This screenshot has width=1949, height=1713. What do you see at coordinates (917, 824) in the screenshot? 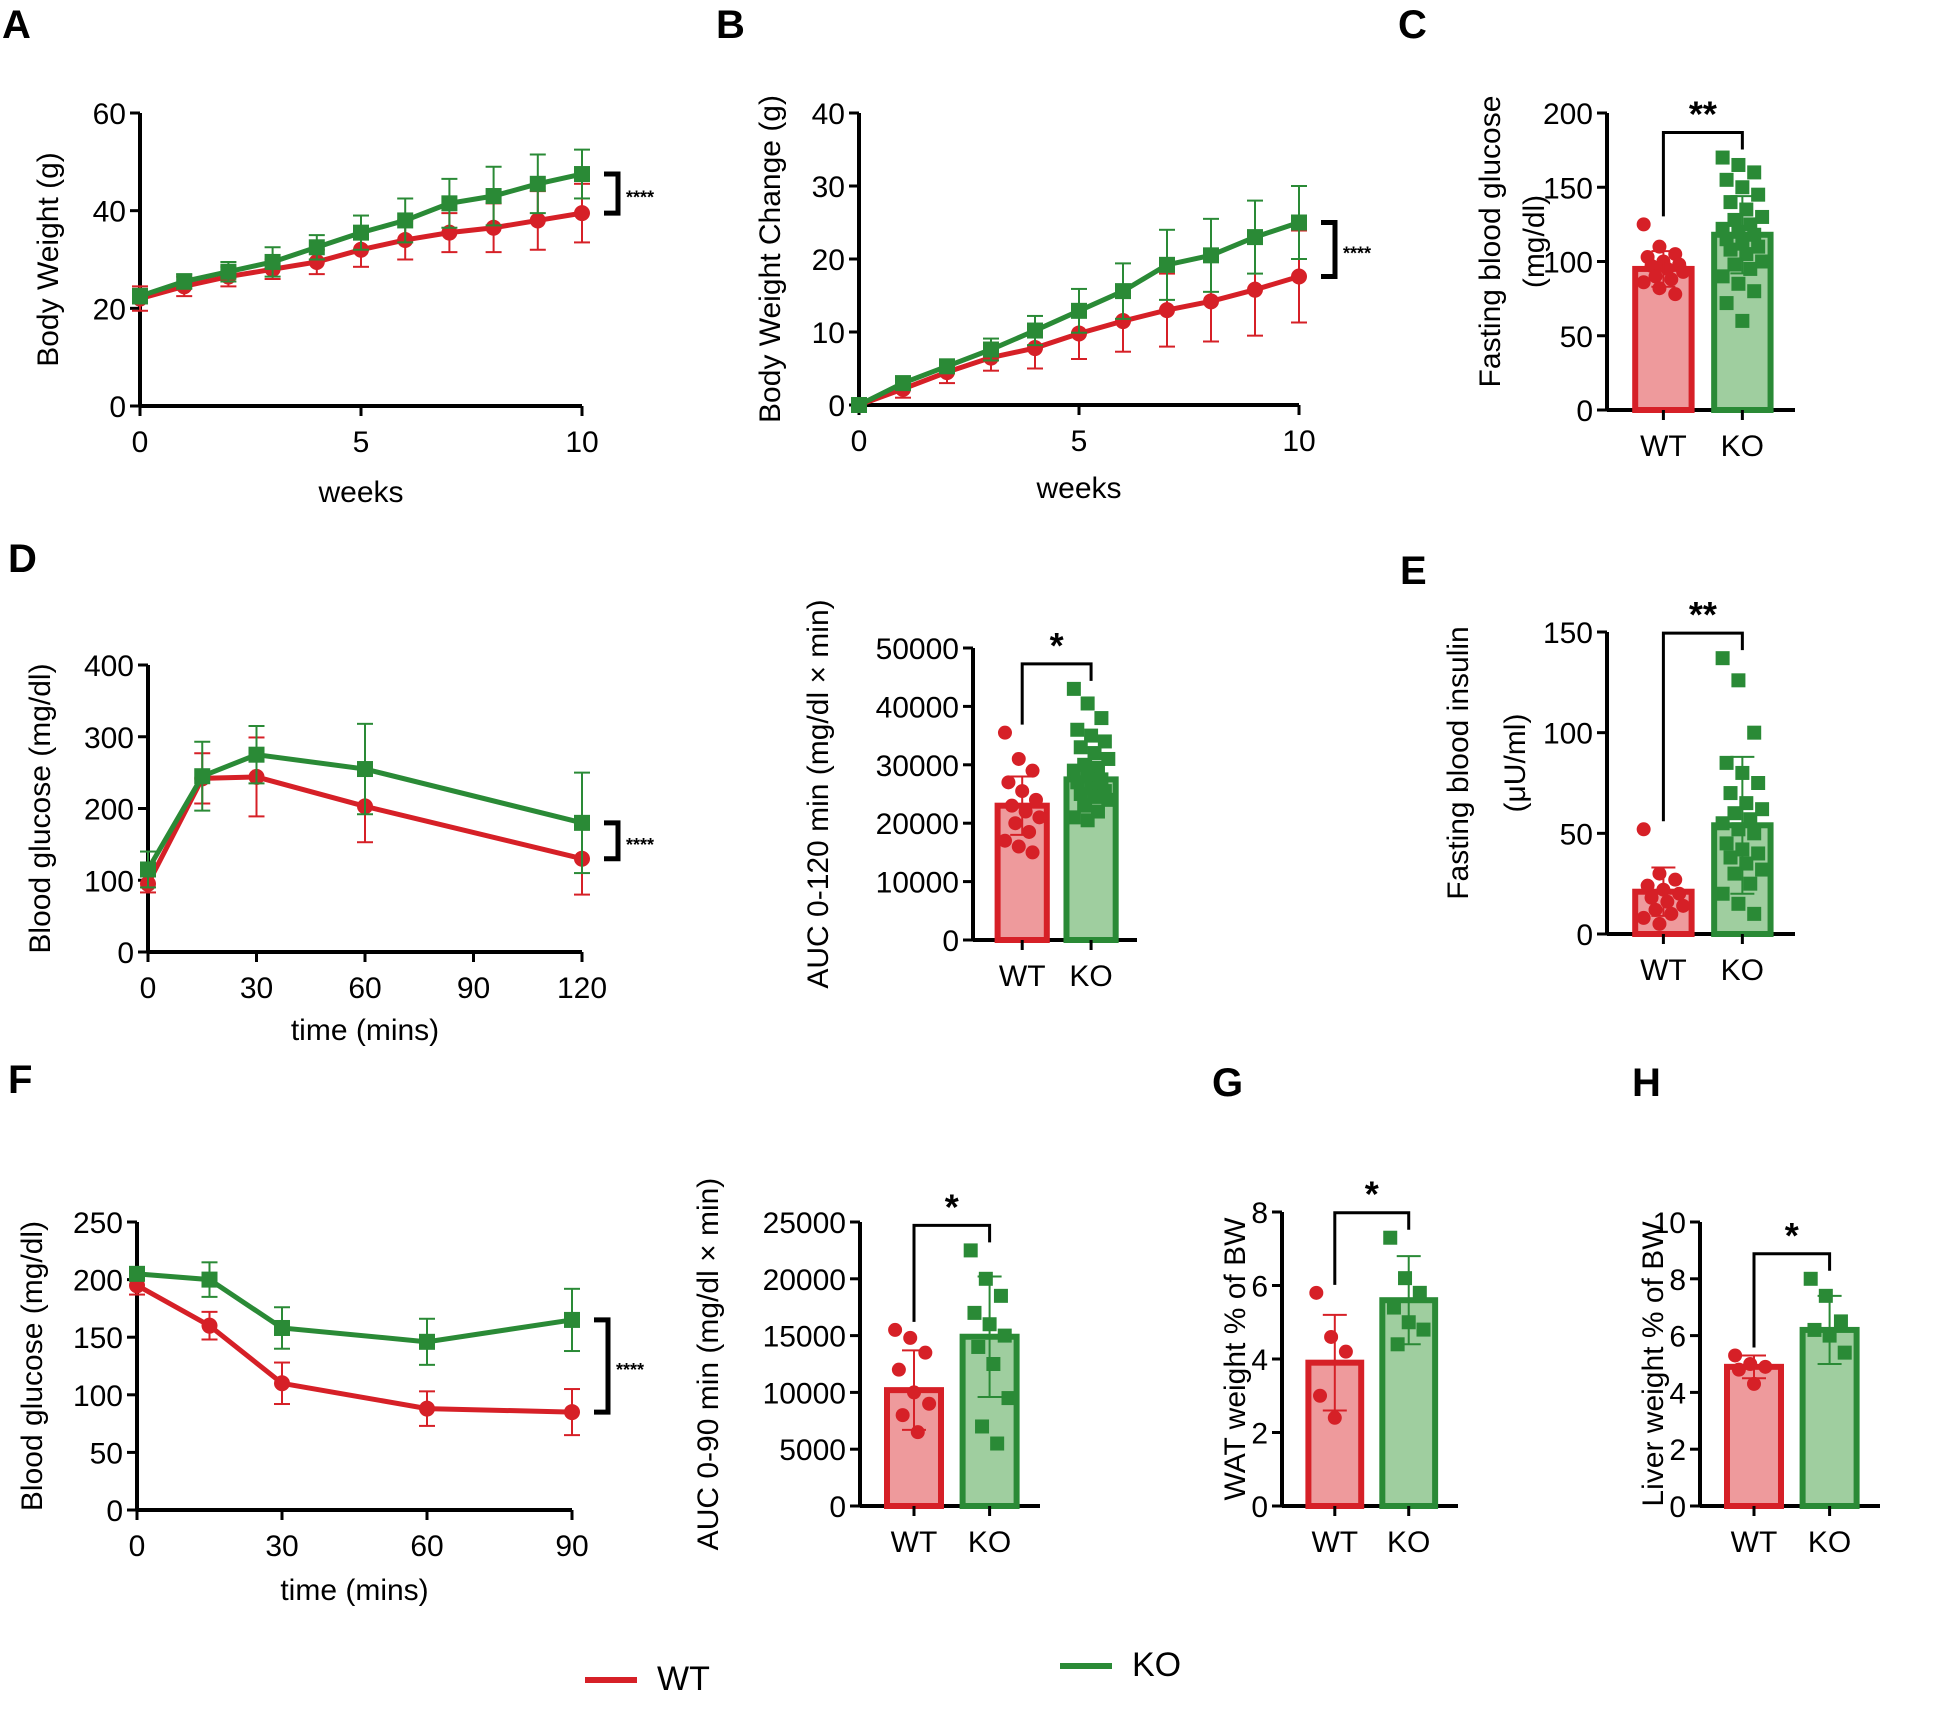
I see `y-tick-label: 20000` at bounding box center [917, 824].